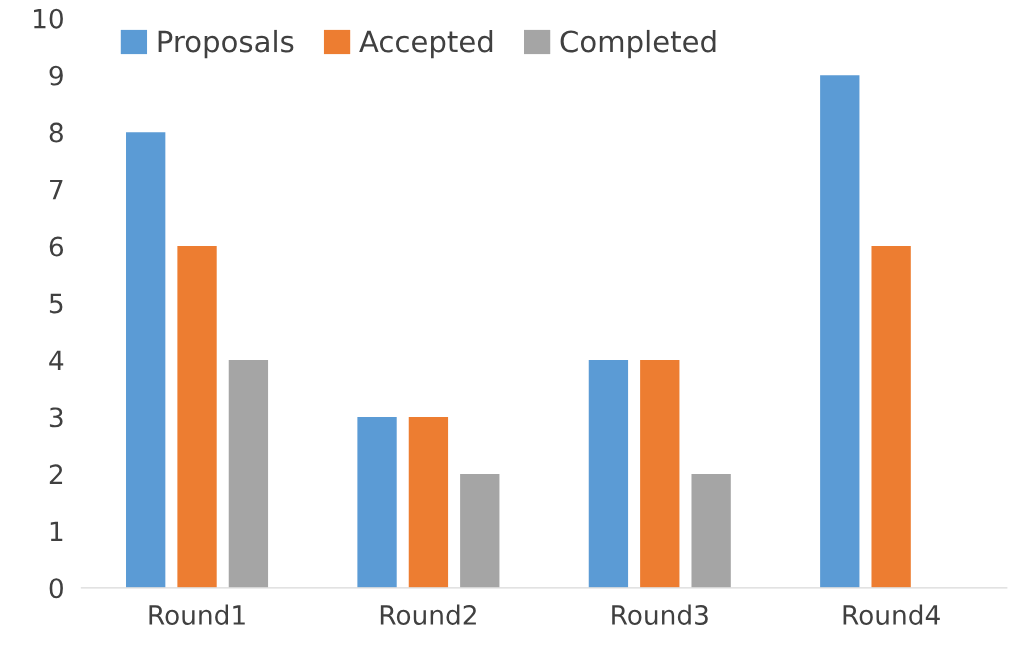  What do you see at coordinates (48, 18) in the screenshot?
I see `y-tick-label: 10` at bounding box center [48, 18].